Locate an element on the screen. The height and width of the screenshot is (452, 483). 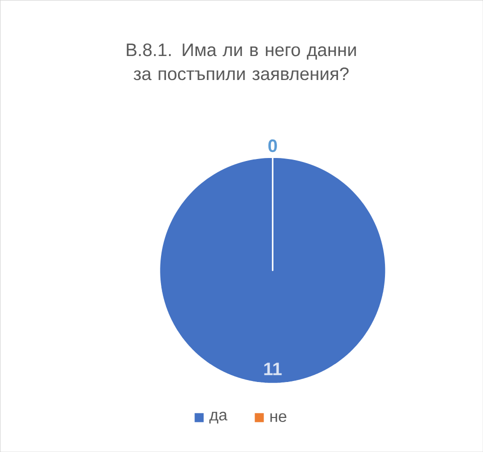
text: 0 is located at coordinates (272, 145).